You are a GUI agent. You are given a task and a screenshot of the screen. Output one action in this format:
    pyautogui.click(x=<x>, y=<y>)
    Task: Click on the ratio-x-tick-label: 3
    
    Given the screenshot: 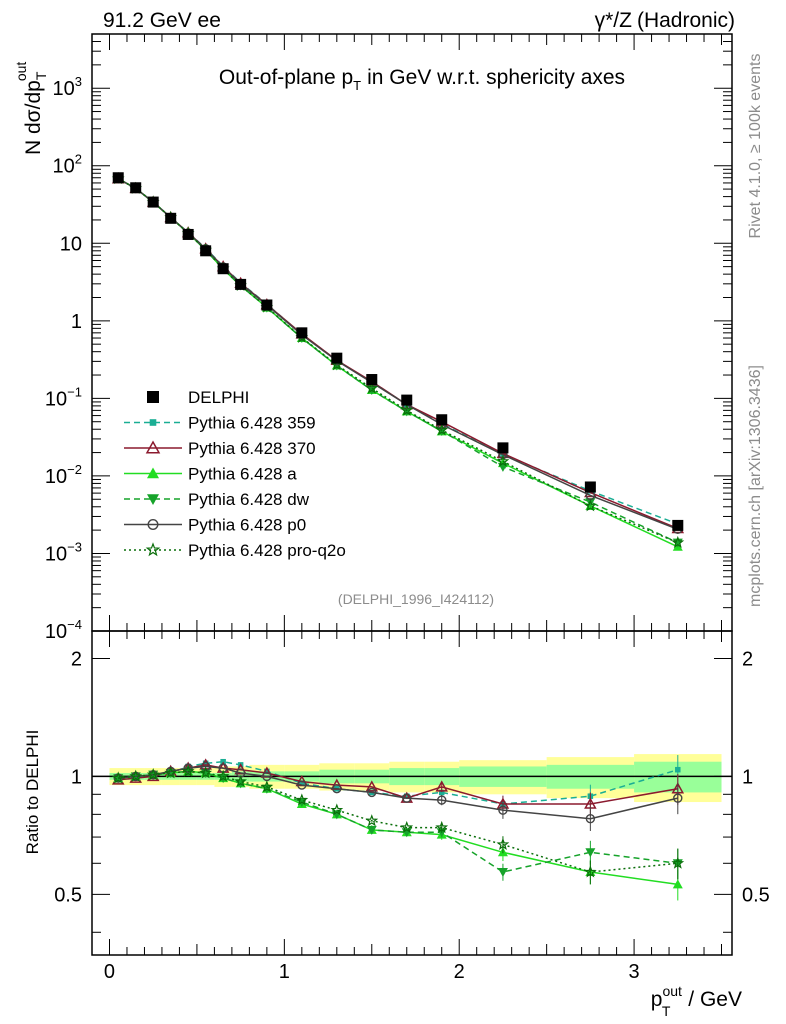 What is the action you would take?
    pyautogui.click(x=634, y=972)
    